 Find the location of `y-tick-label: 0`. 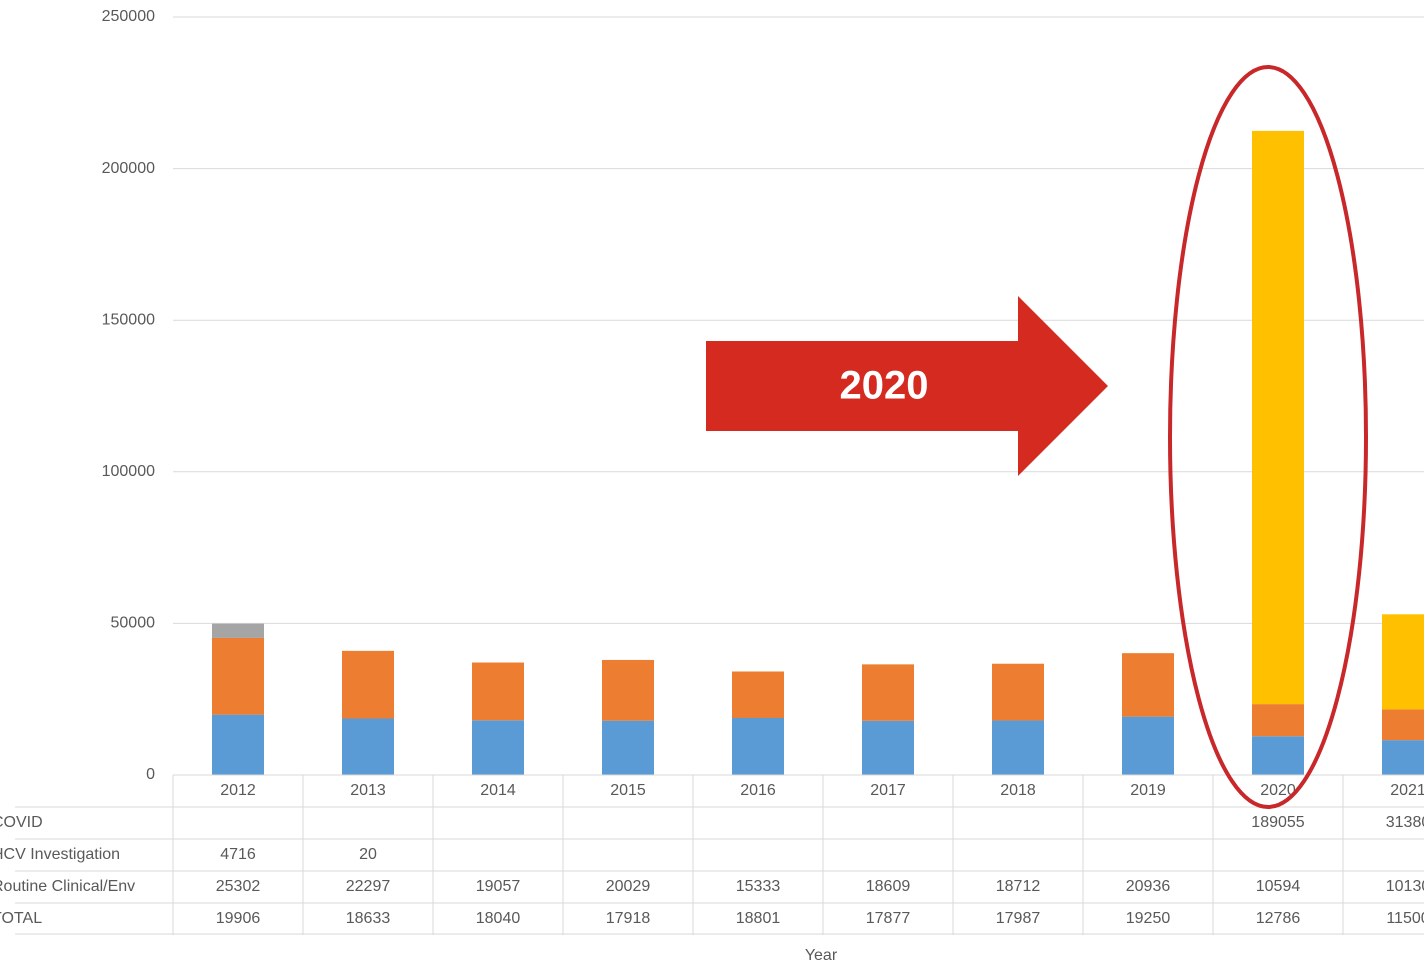

y-tick-label: 0 is located at coordinates (150, 774).